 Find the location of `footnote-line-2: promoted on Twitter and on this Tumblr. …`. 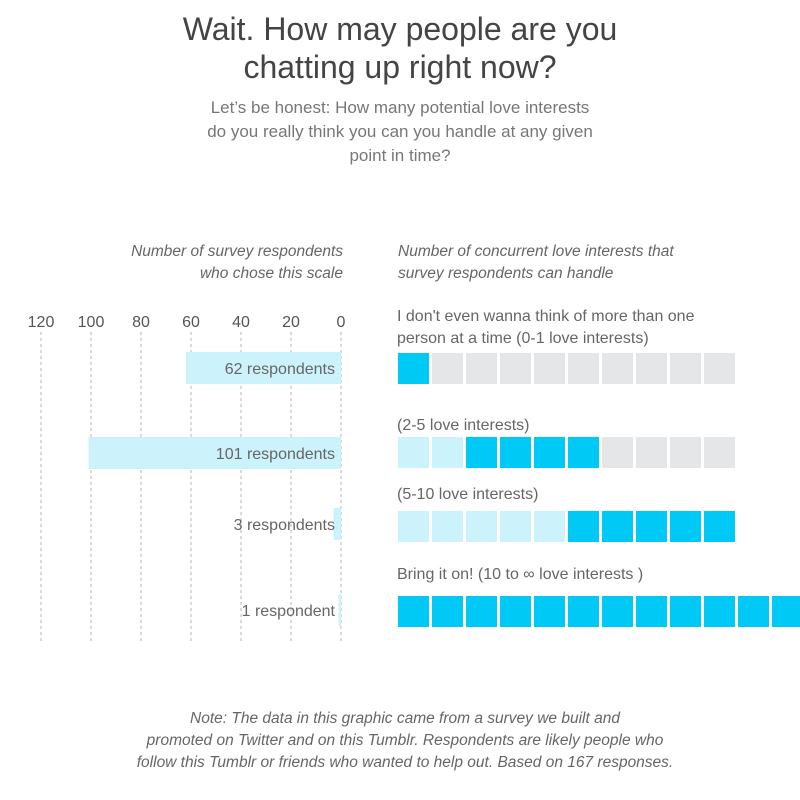

footnote-line-2: promoted on Twitter and on this Tumblr. … is located at coordinates (405, 740).